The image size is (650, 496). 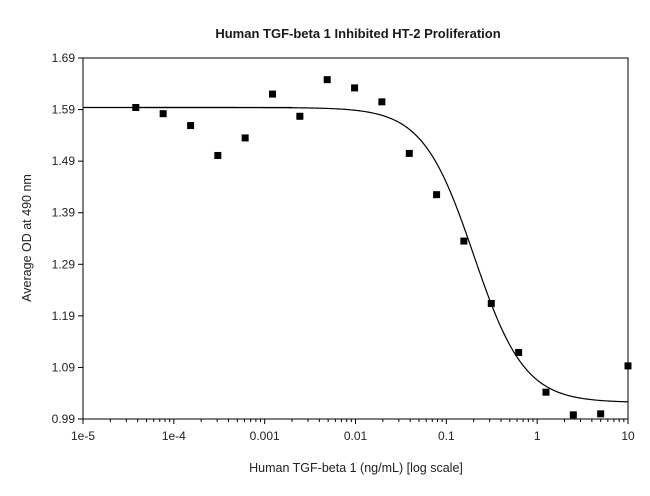 What do you see at coordinates (64, 419) in the screenshot?
I see `y-tick-label: 0.99` at bounding box center [64, 419].